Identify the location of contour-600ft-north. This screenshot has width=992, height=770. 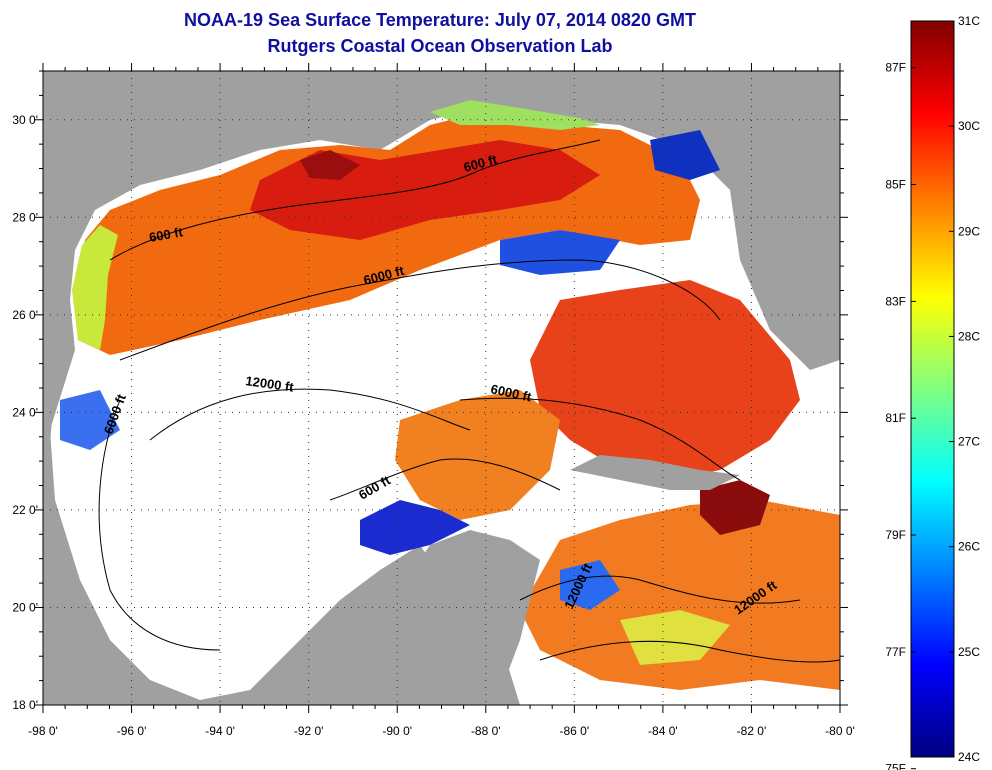
(355, 200).